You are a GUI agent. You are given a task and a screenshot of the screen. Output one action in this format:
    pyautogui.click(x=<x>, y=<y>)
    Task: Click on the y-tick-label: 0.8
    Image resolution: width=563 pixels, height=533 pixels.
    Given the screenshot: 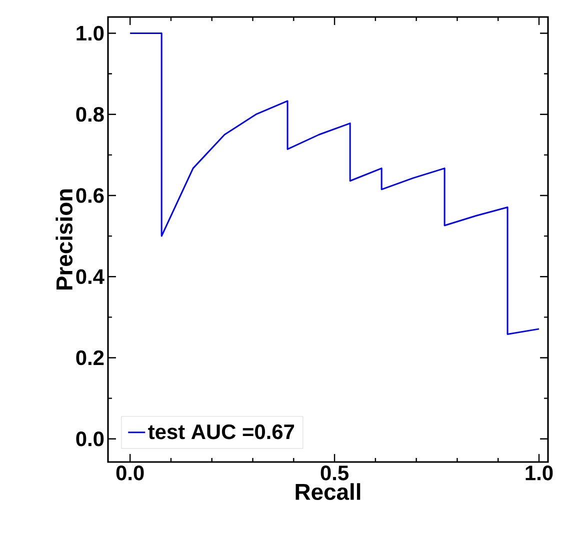 What is the action you would take?
    pyautogui.click(x=90, y=114)
    